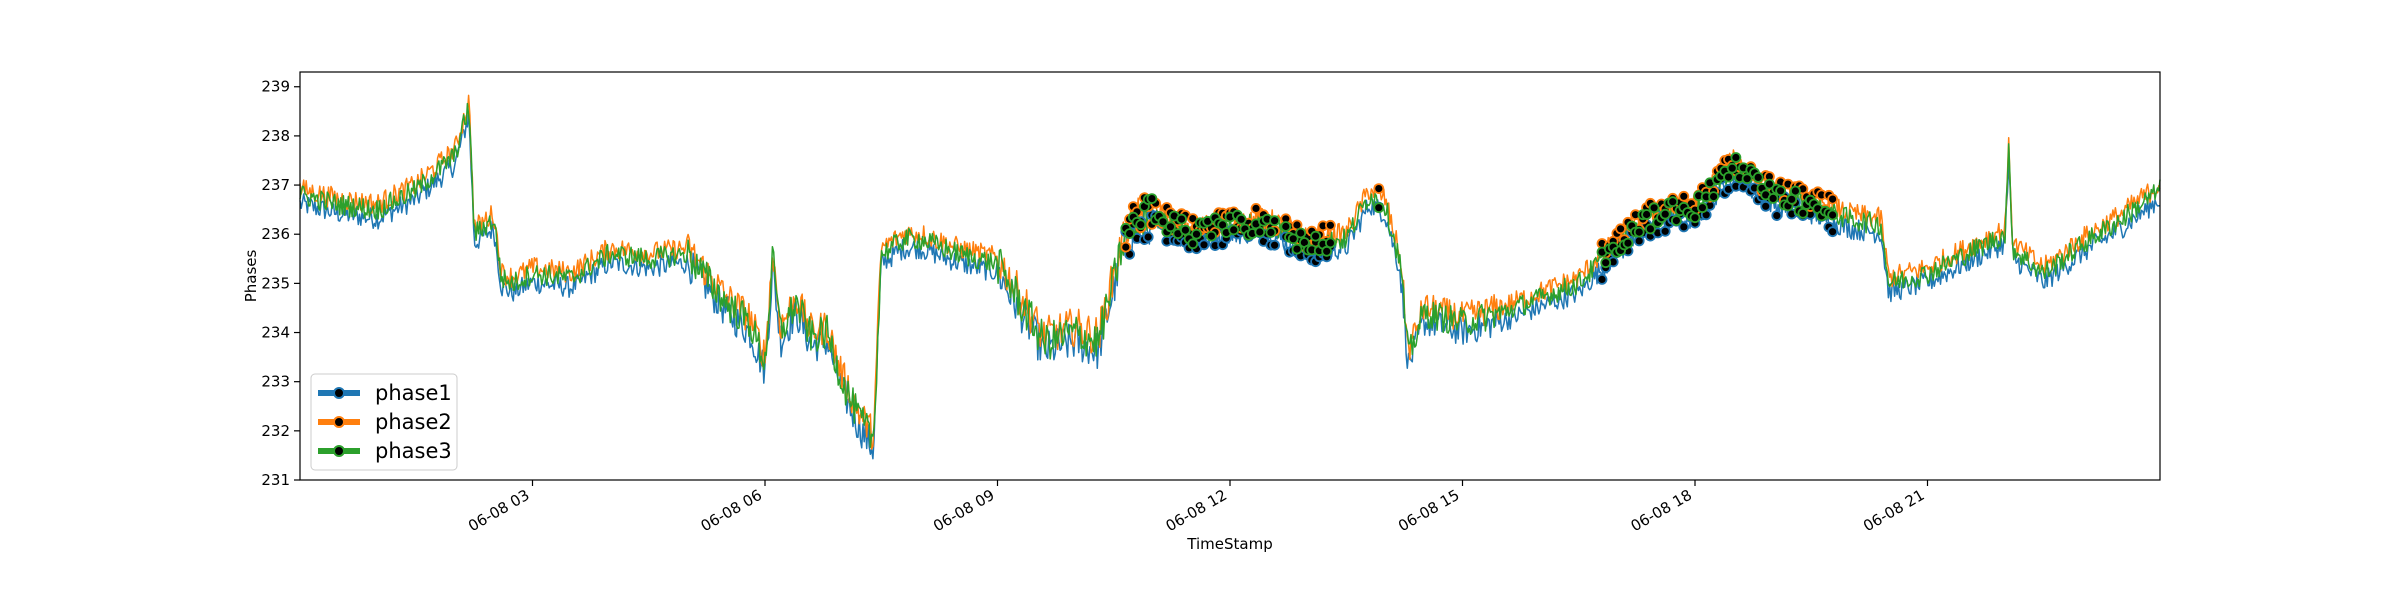 This screenshot has width=2400, height=600. I want to click on y-tick-label: 235, so click(275, 283).